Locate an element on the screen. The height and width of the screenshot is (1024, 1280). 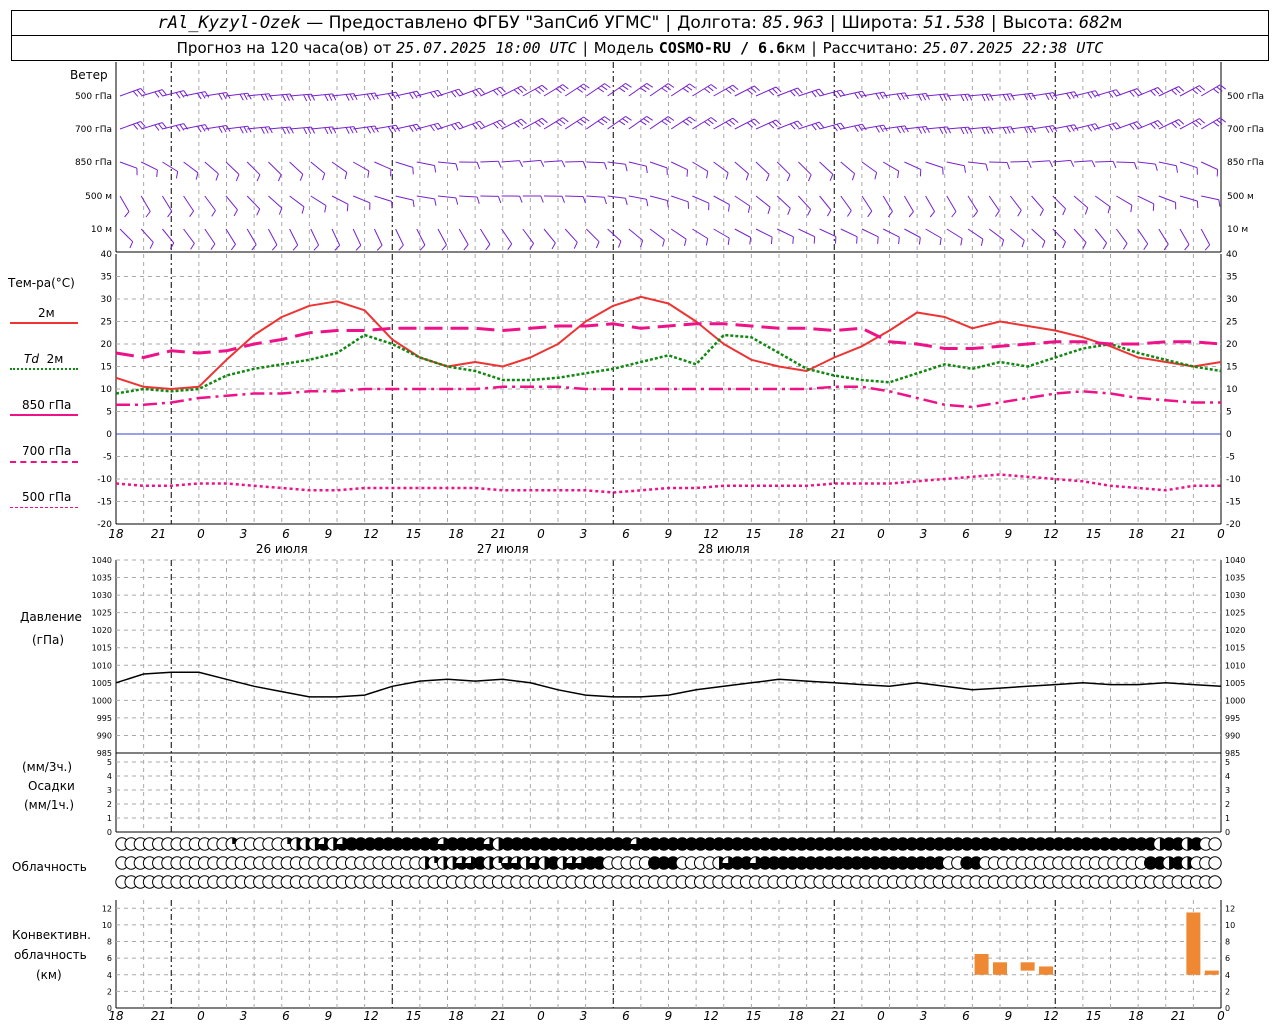
hour-tick-label: 6 is located at coordinates (626, 534).